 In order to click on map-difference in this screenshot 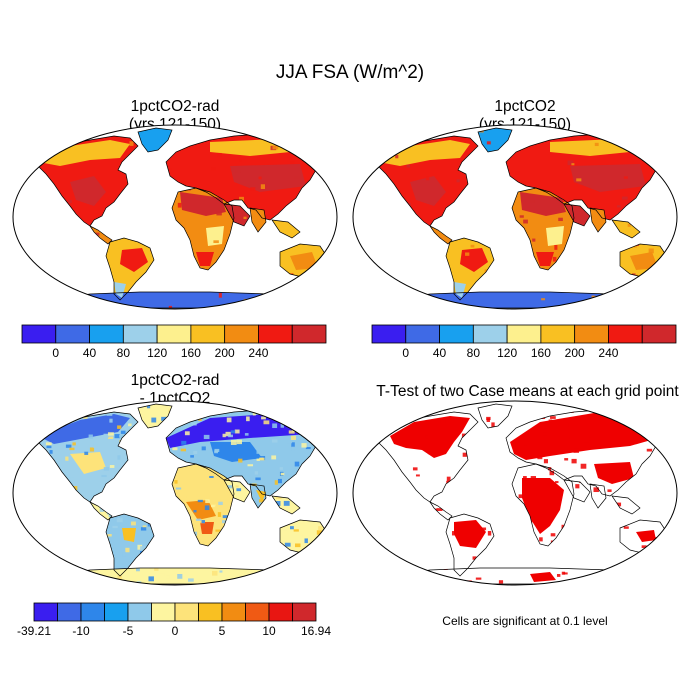, I will do `click(175, 493)`.